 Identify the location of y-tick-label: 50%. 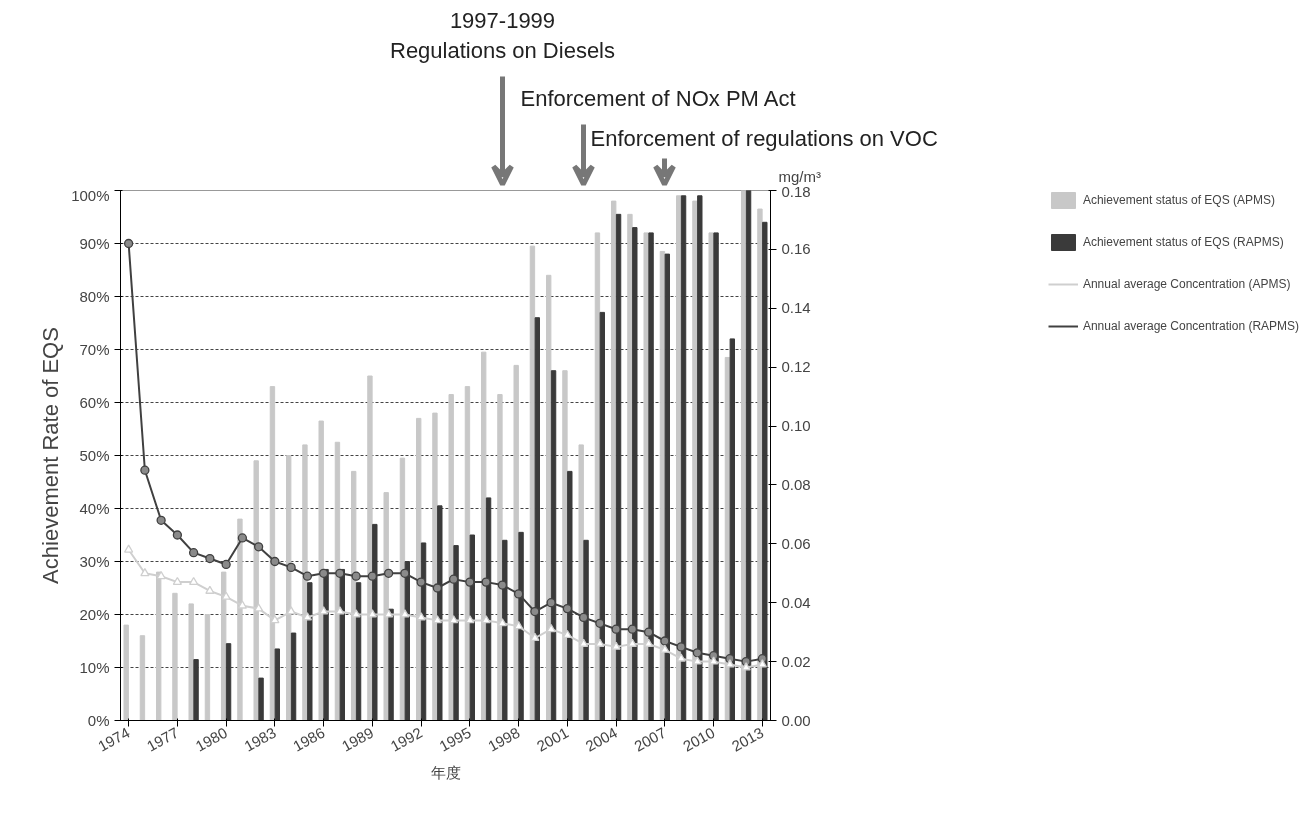
(94, 455).